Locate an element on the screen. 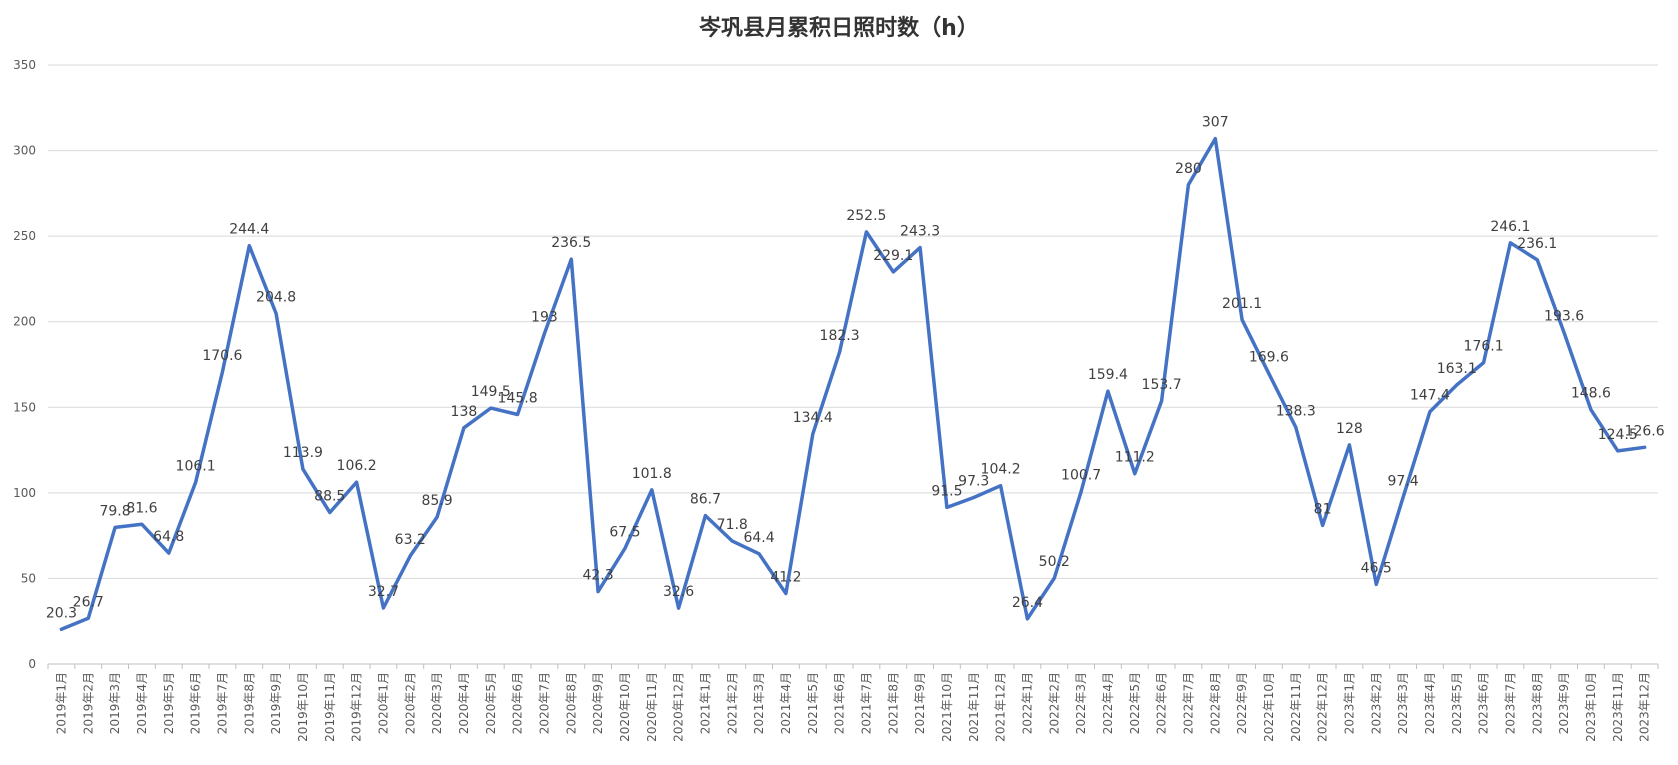  x-tick-label: 2021年8月 is located at coordinates (893, 703).